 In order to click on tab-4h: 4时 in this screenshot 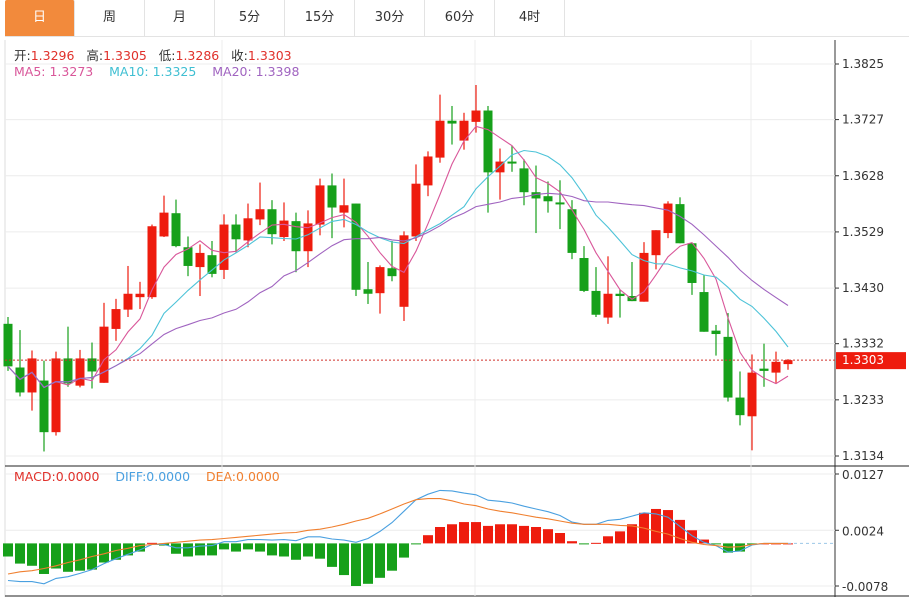, I will do `click(530, 18)`.